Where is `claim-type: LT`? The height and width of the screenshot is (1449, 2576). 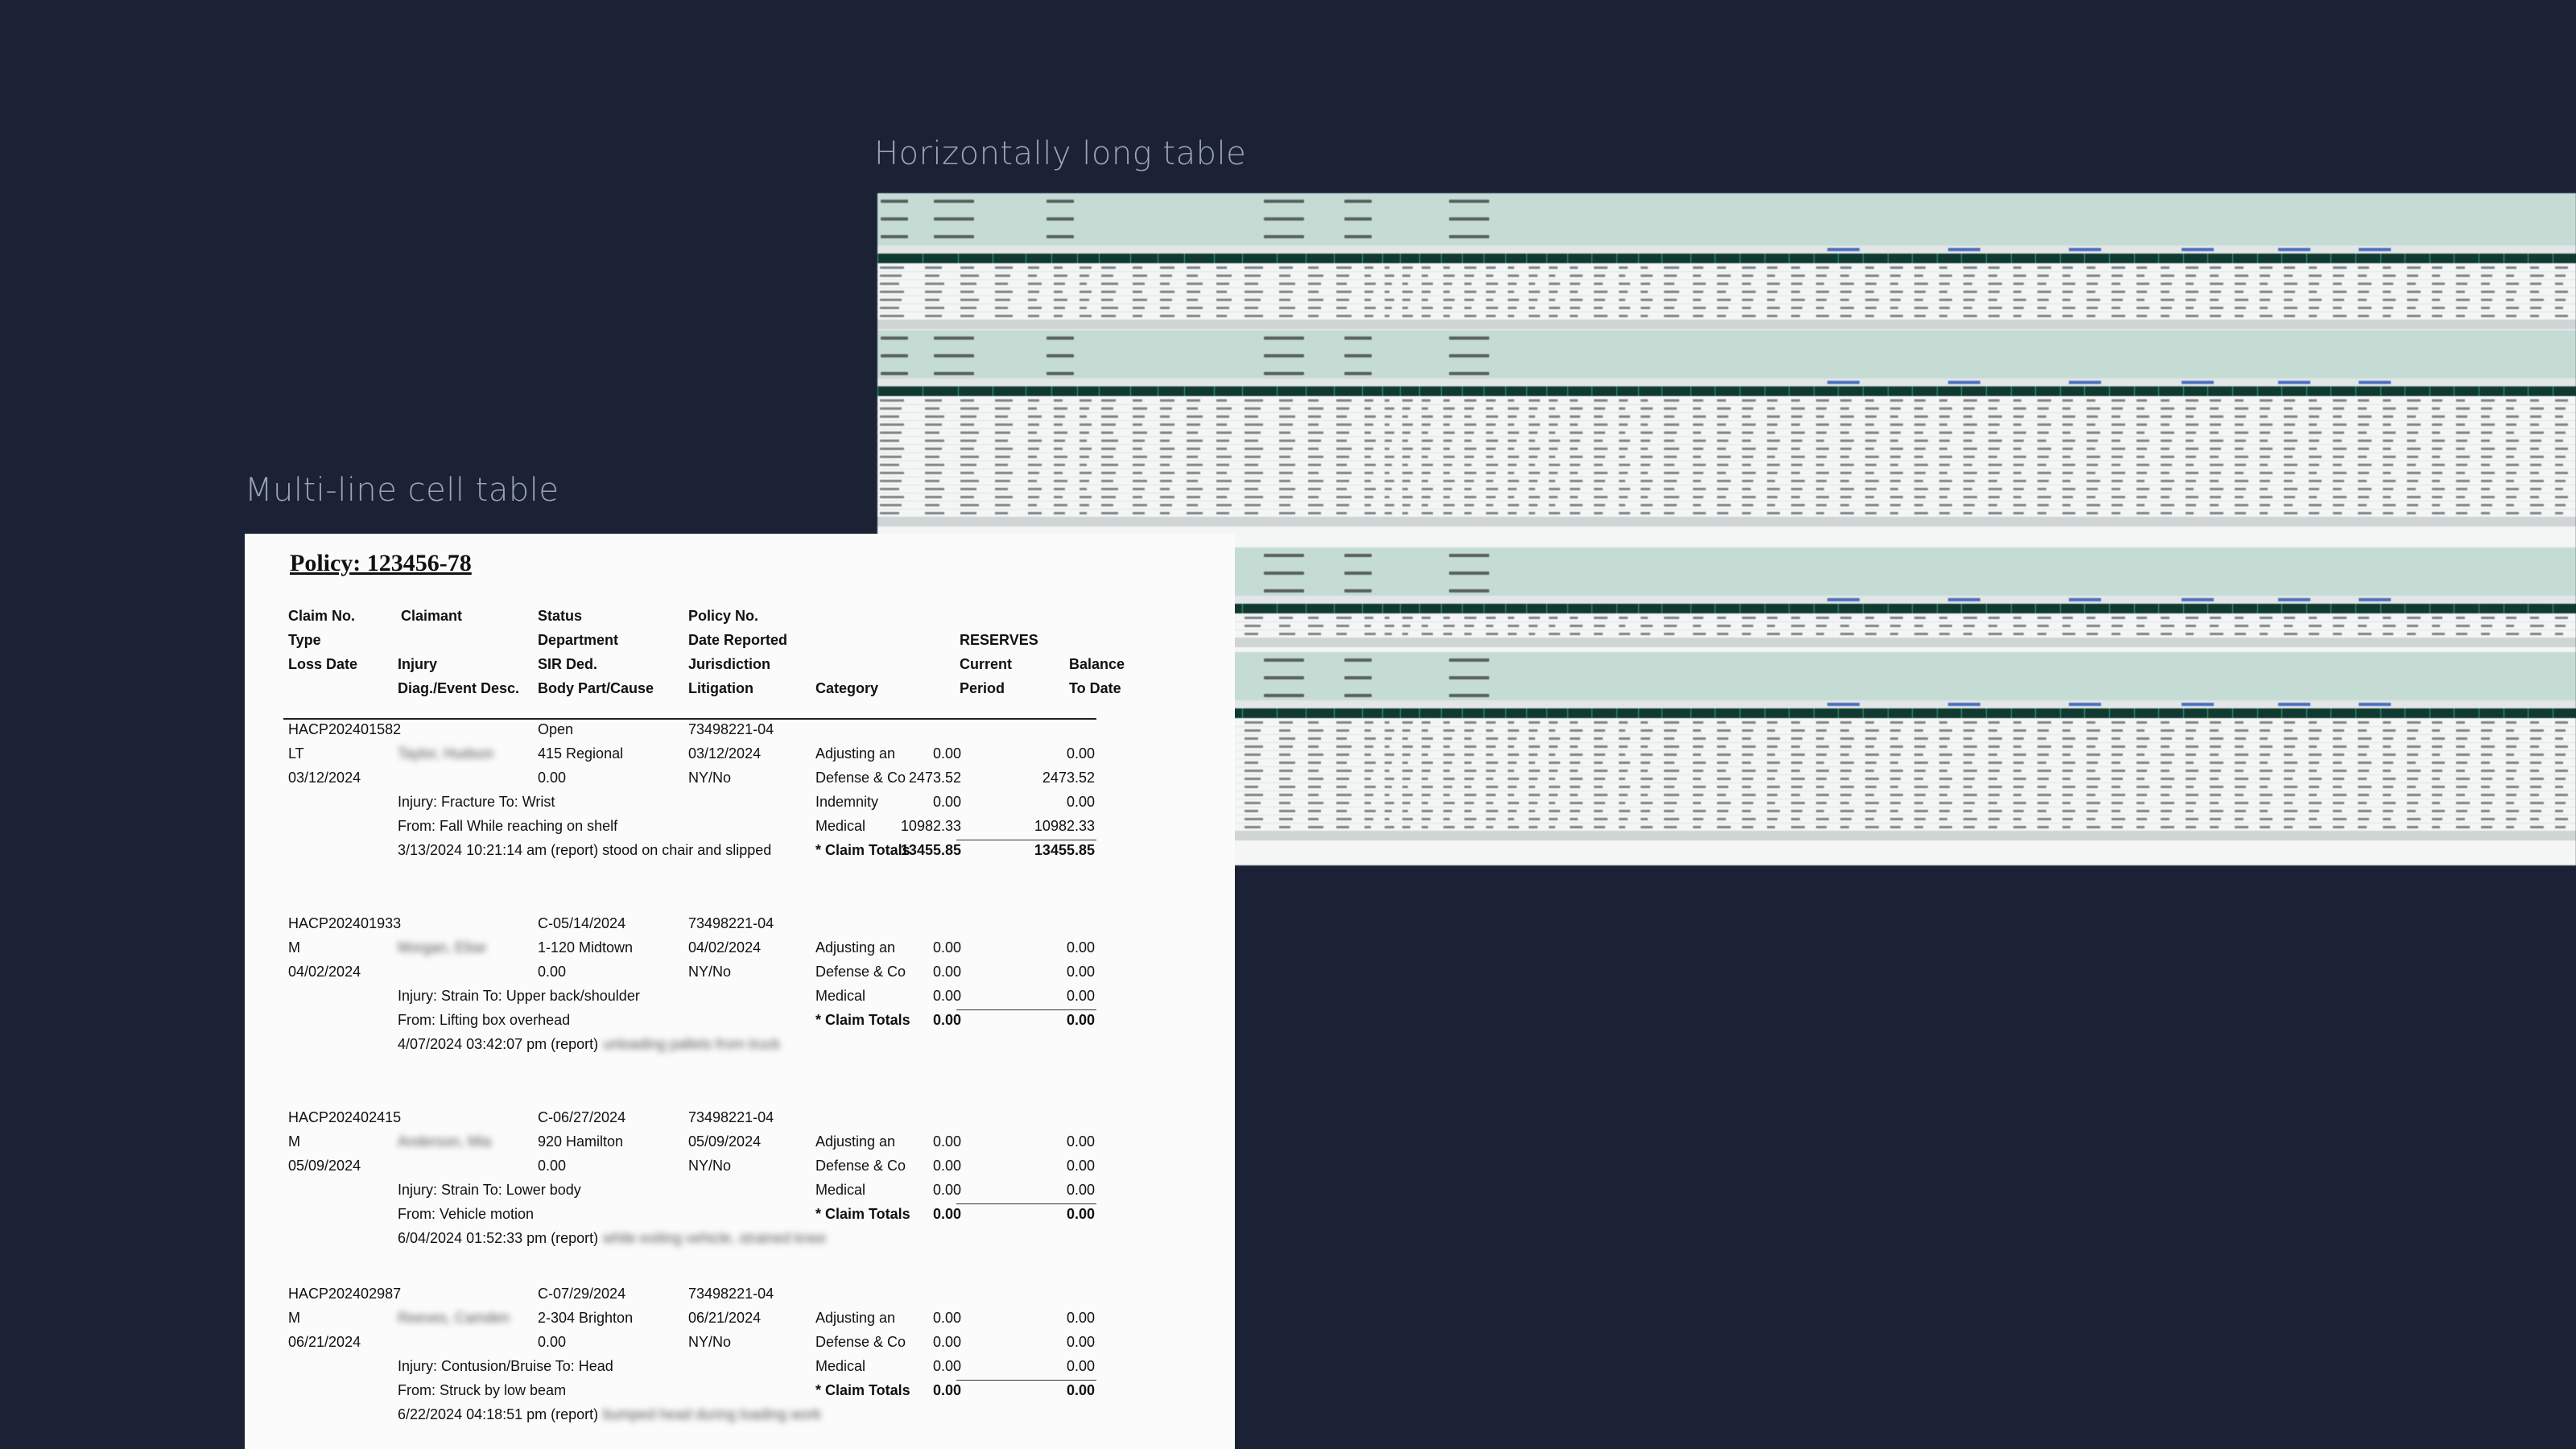
claim-type: LT is located at coordinates (296, 753).